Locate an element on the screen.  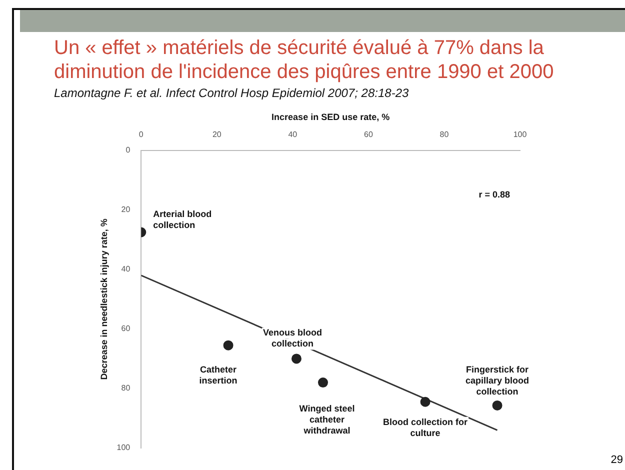
annotation: Blood collection for culture is located at coordinates (425, 427).